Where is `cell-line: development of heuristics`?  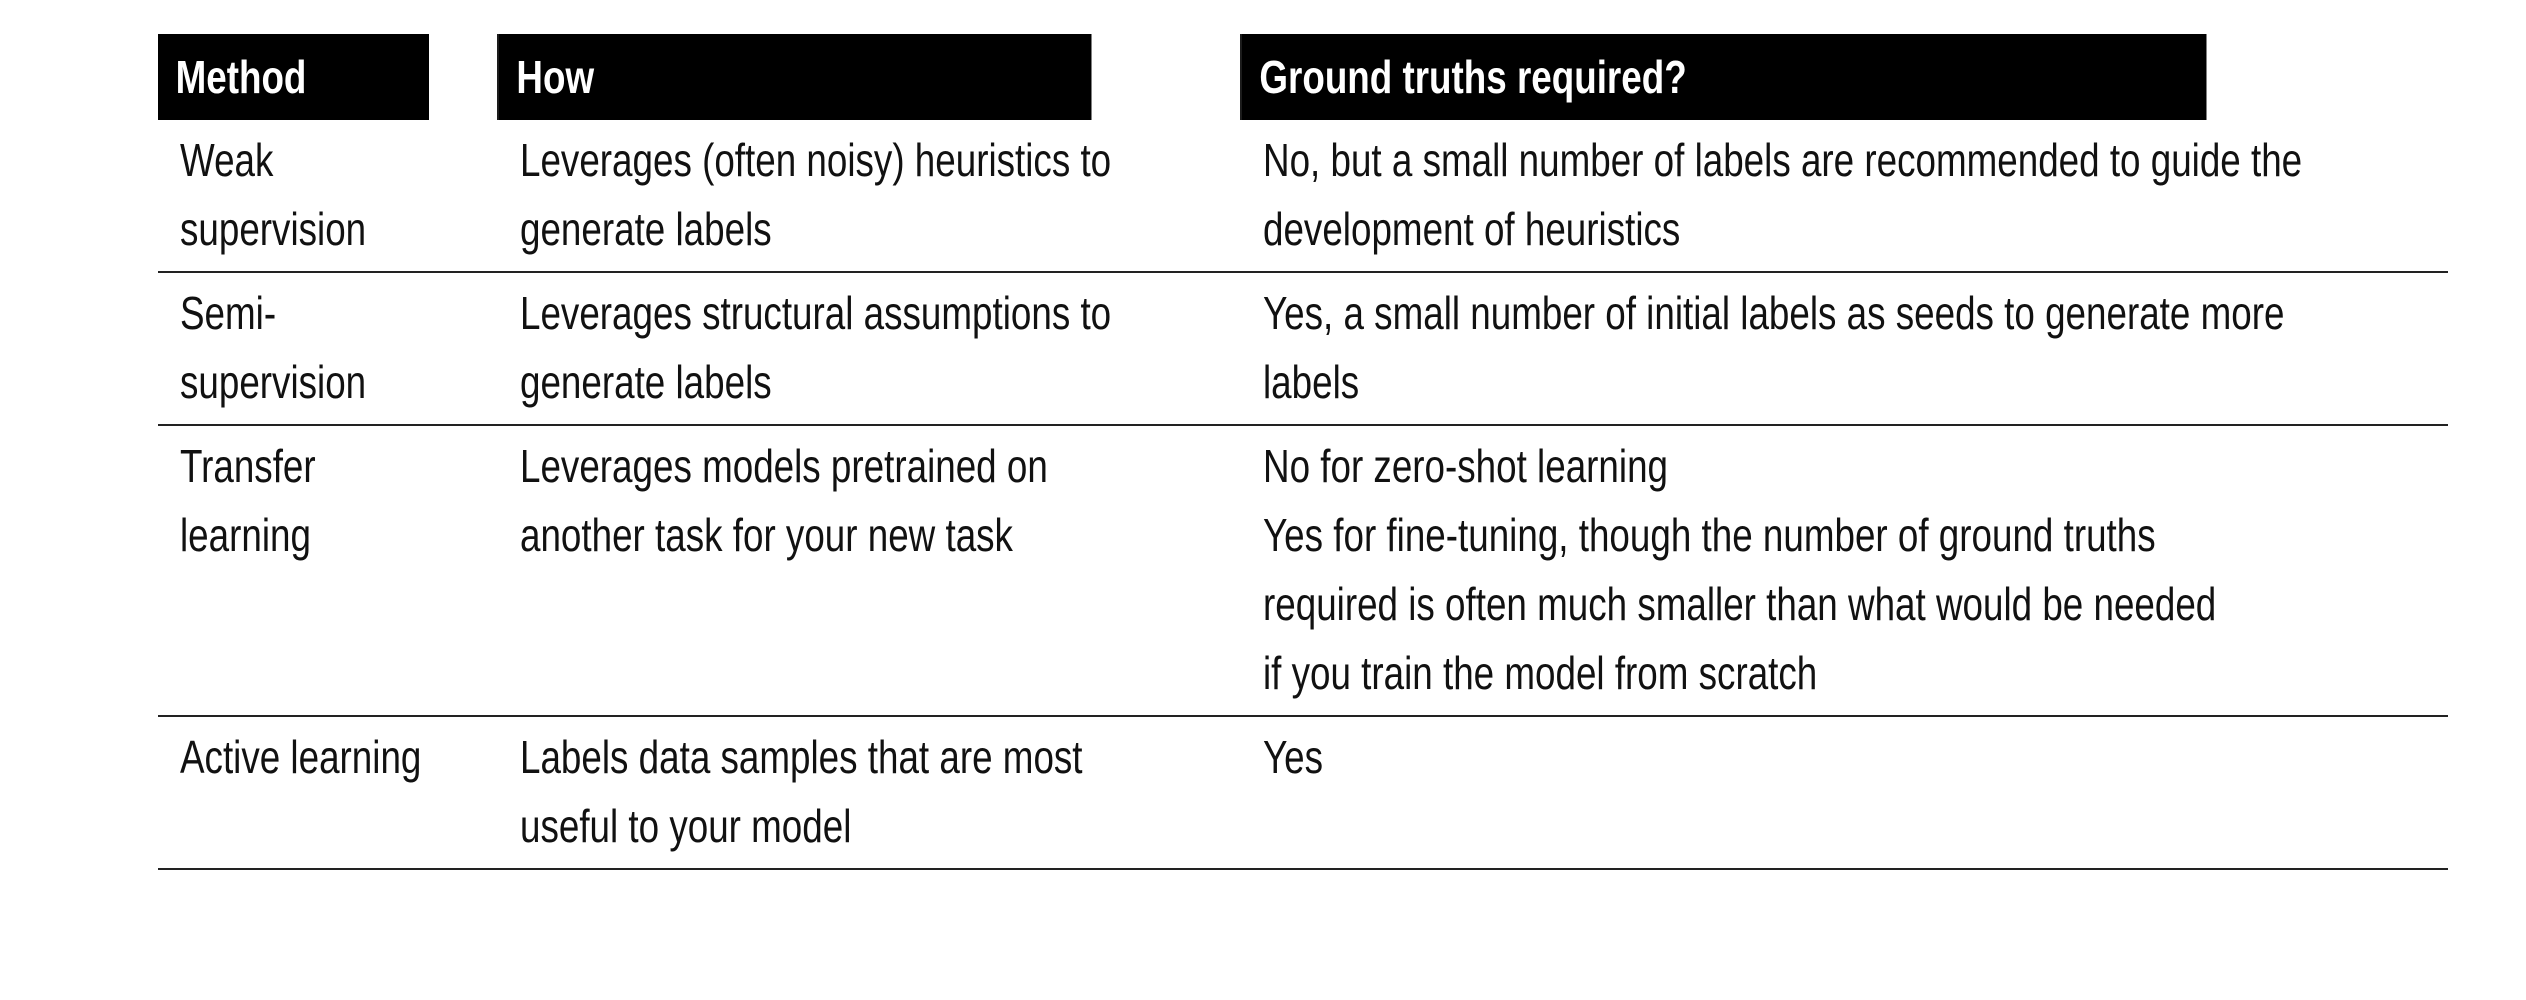 cell-line: development of heuristics is located at coordinates (1472, 229).